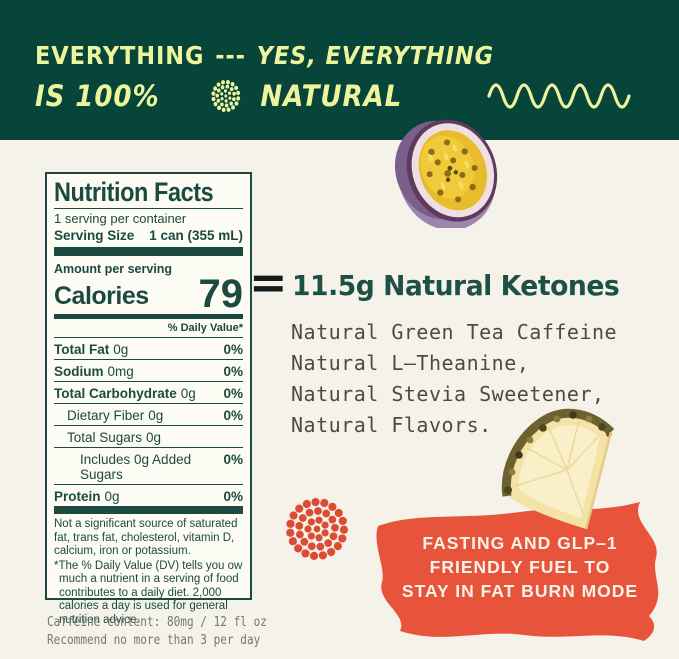 This screenshot has width=679, height=659. I want to click on recommendation-line: Recommend no more than 3 per day, so click(154, 640).